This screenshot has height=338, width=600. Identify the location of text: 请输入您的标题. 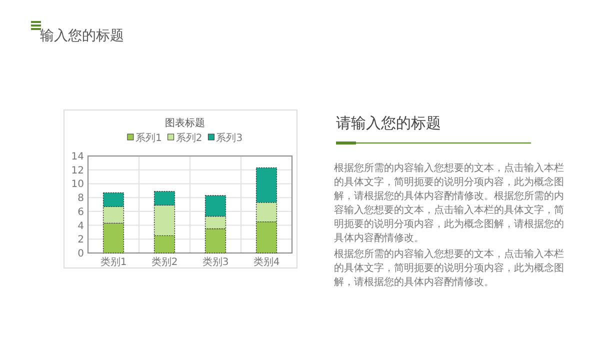
(388, 123).